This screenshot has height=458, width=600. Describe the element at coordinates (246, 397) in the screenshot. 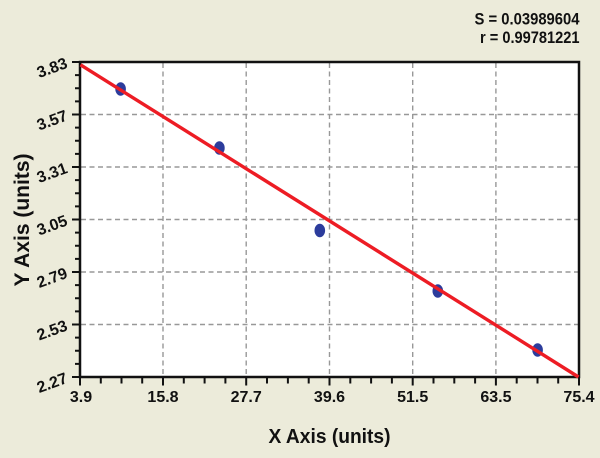

I see `svg-text: 27.7` at that location.